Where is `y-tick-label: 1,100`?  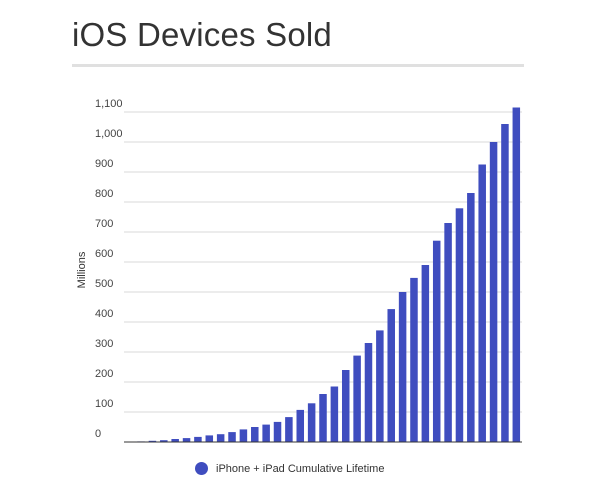 y-tick-label: 1,100 is located at coordinates (109, 104).